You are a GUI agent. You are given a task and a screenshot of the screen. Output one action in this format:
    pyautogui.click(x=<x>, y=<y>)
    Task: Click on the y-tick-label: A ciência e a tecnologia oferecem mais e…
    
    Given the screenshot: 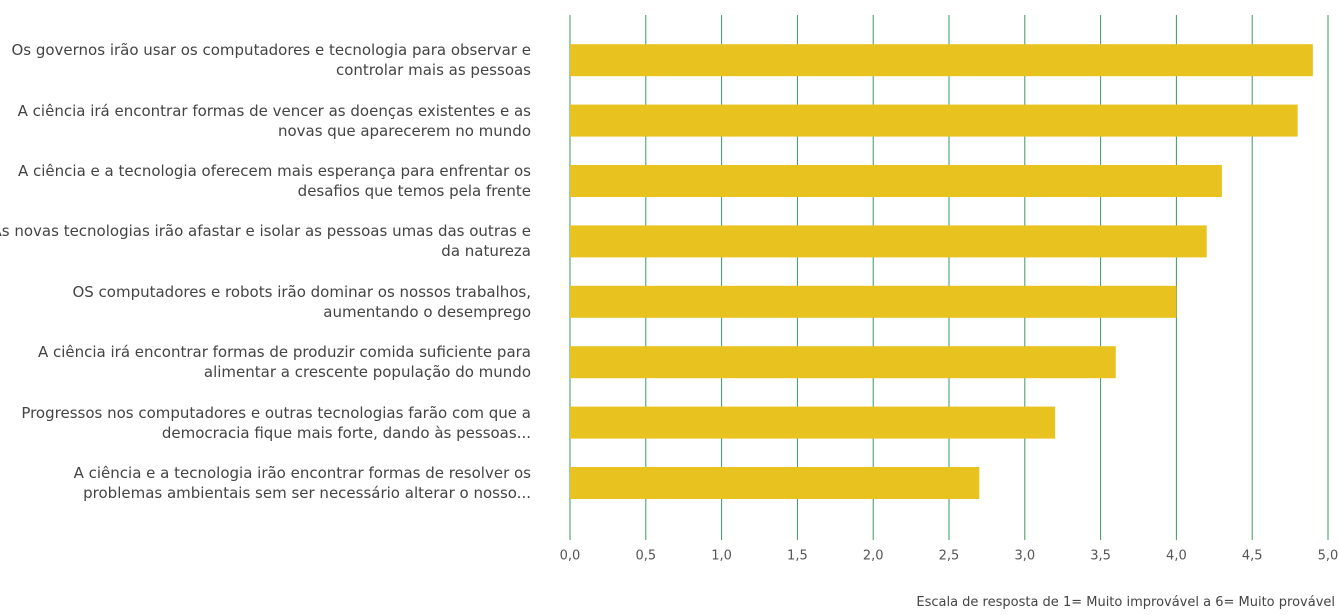 What is the action you would take?
    pyautogui.click(x=274, y=181)
    